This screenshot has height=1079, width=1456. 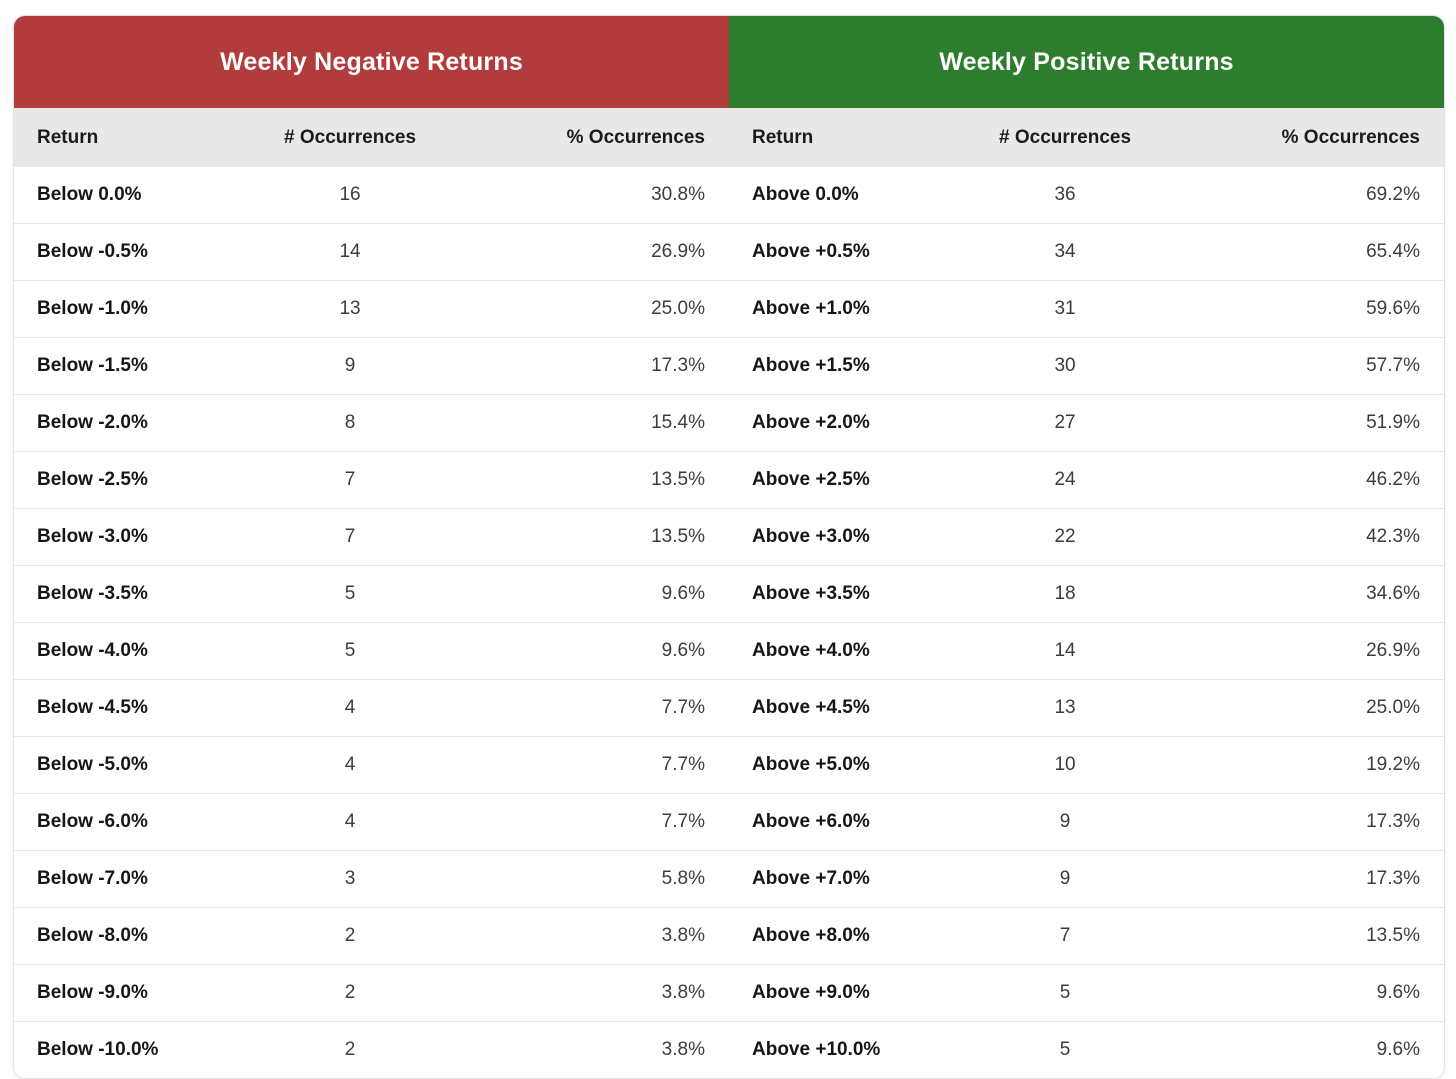 What do you see at coordinates (92, 992) in the screenshot?
I see `return-cell: Below -9.0%` at bounding box center [92, 992].